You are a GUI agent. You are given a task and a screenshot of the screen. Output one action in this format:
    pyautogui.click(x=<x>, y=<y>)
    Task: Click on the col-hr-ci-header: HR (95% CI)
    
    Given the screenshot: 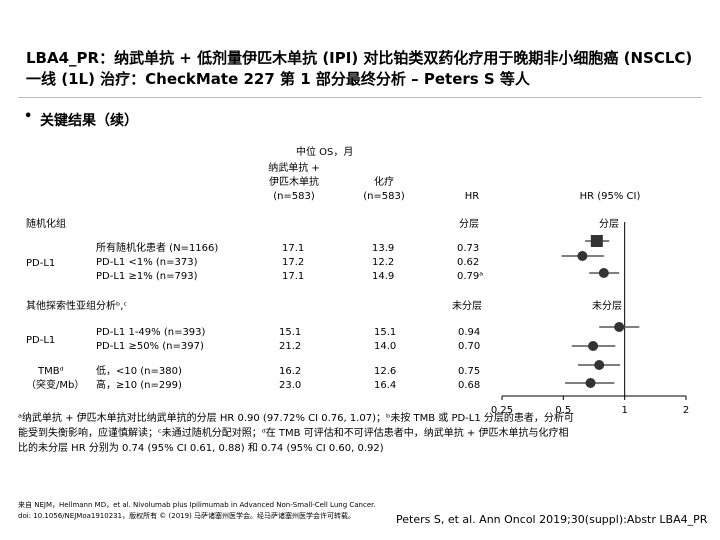 What is the action you would take?
    pyautogui.click(x=610, y=196)
    